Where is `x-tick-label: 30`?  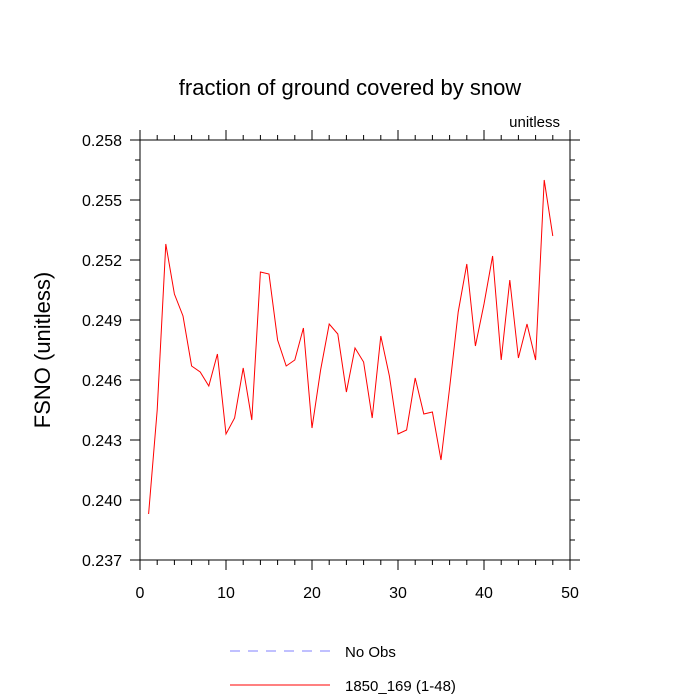
x-tick-label: 30 is located at coordinates (398, 593).